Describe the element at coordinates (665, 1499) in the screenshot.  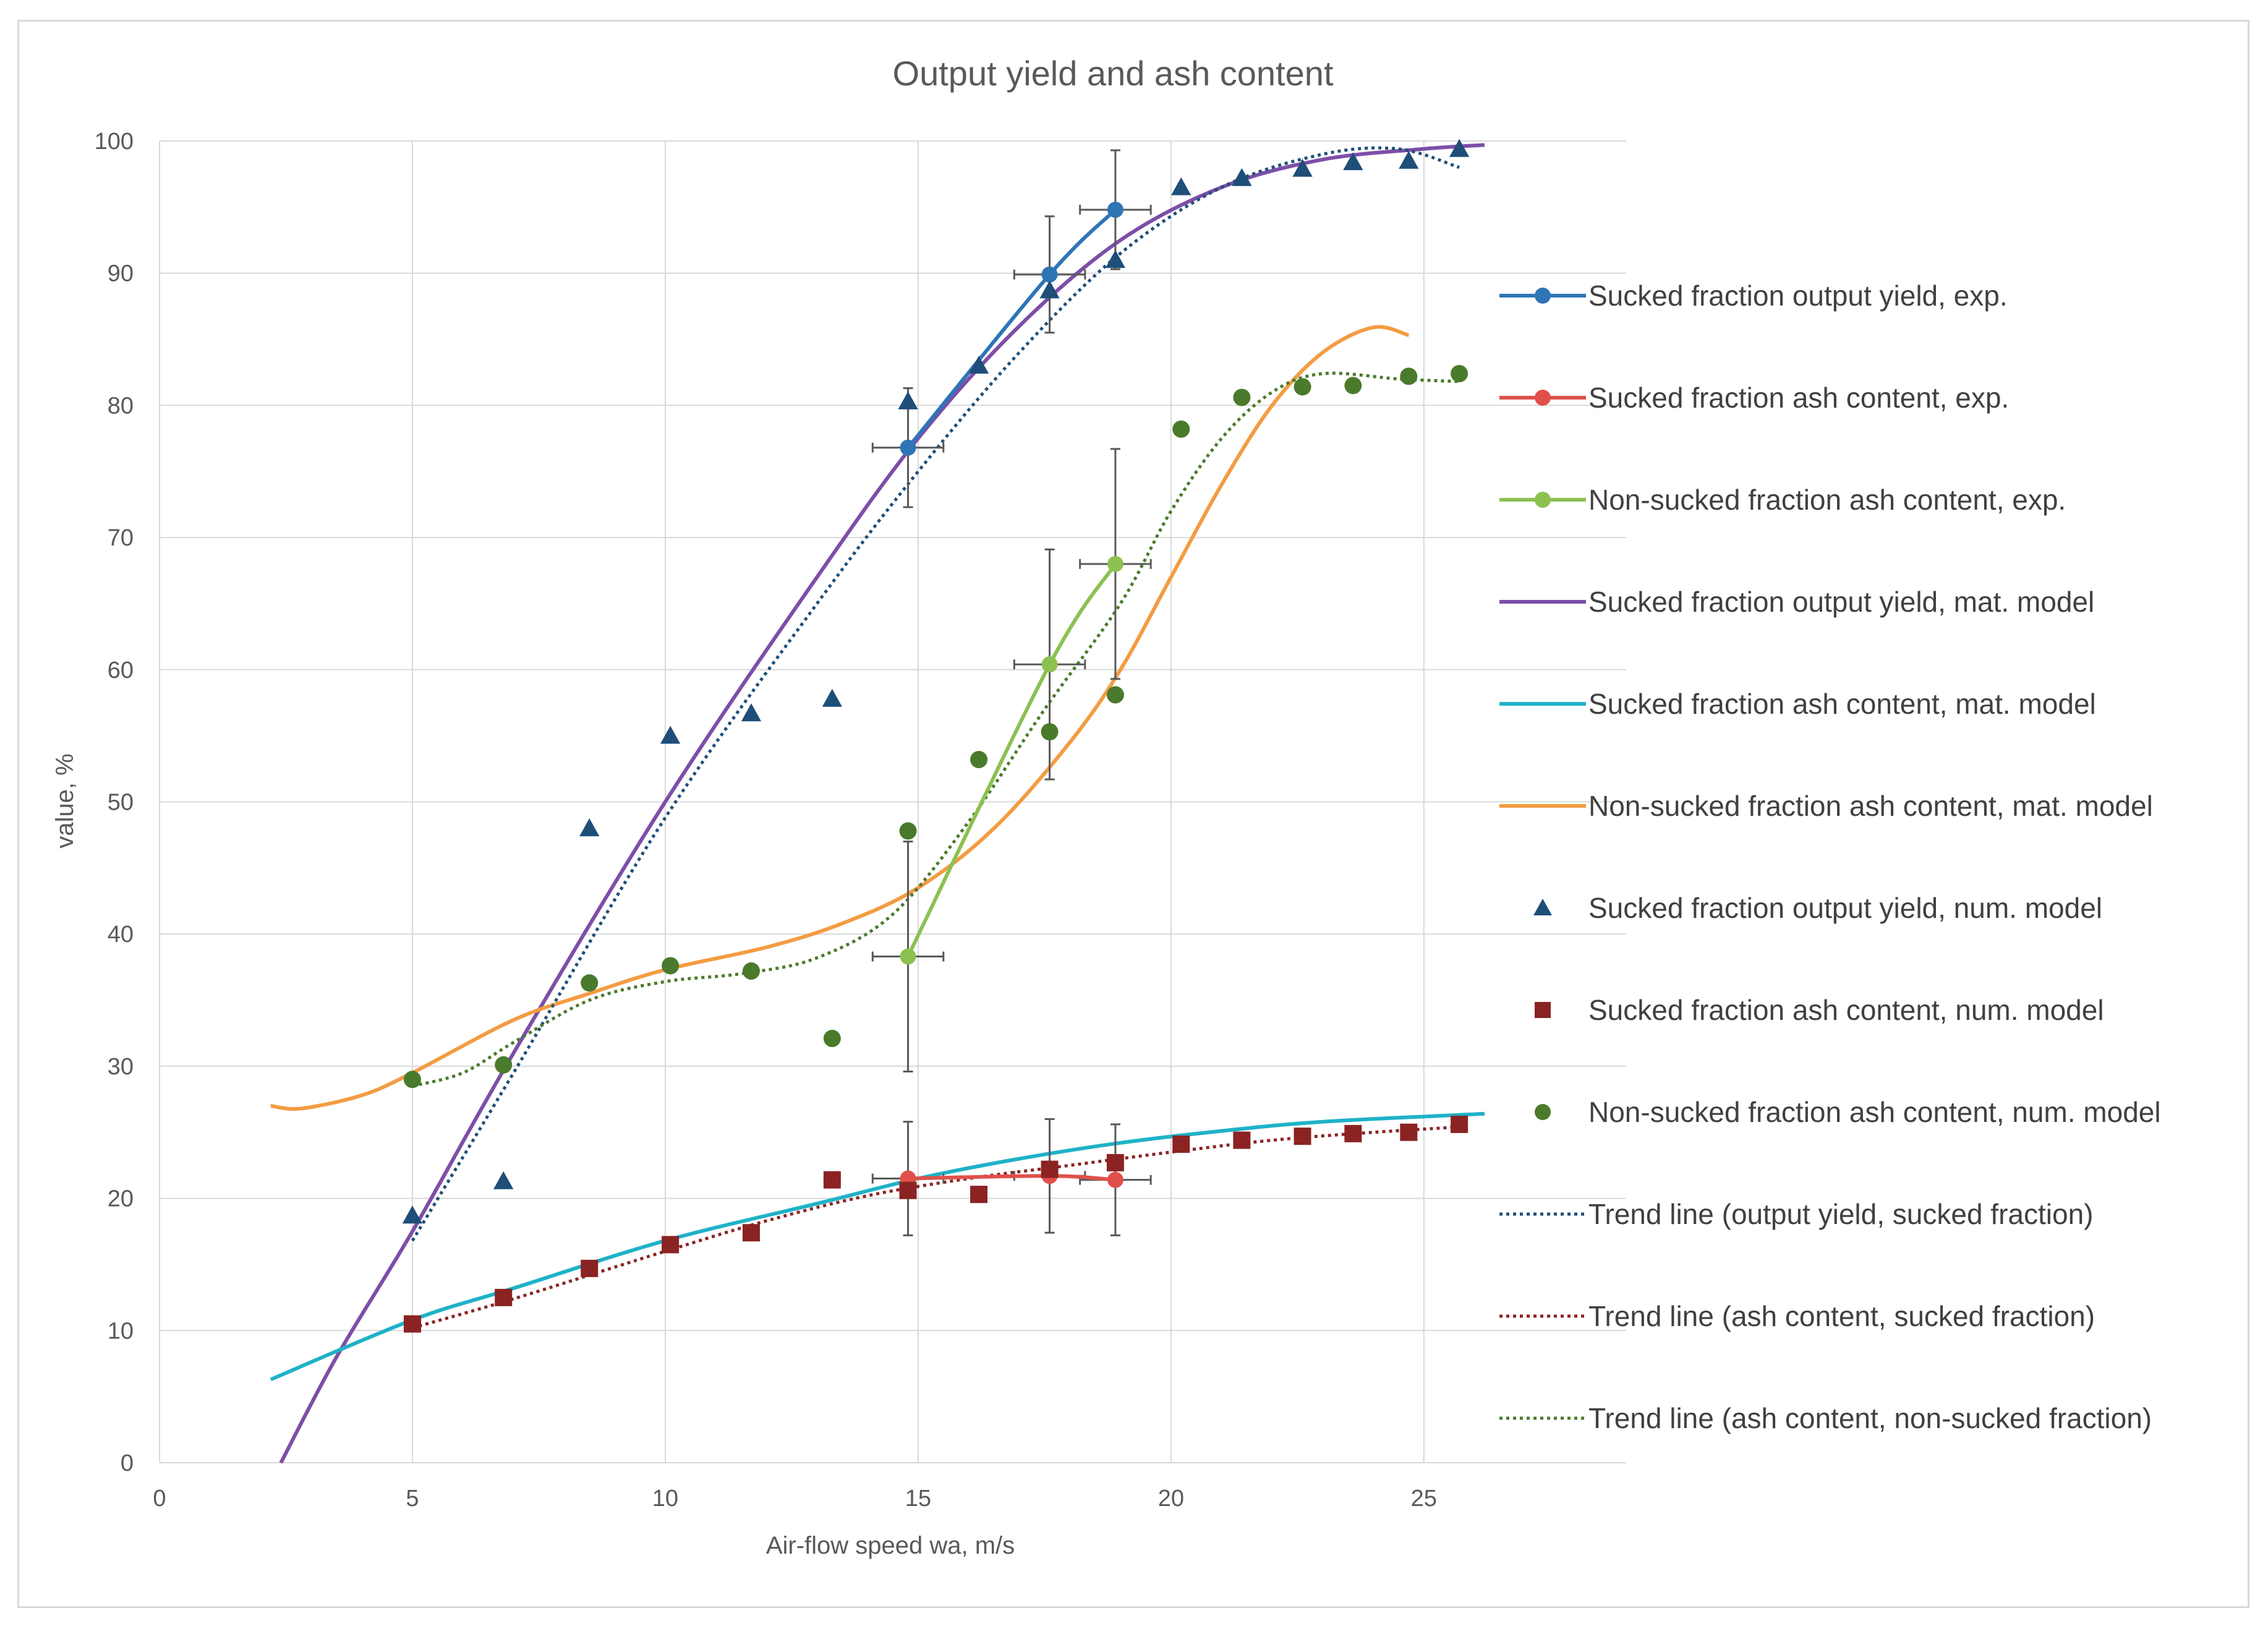
I see `x-tick-label: 10` at that location.